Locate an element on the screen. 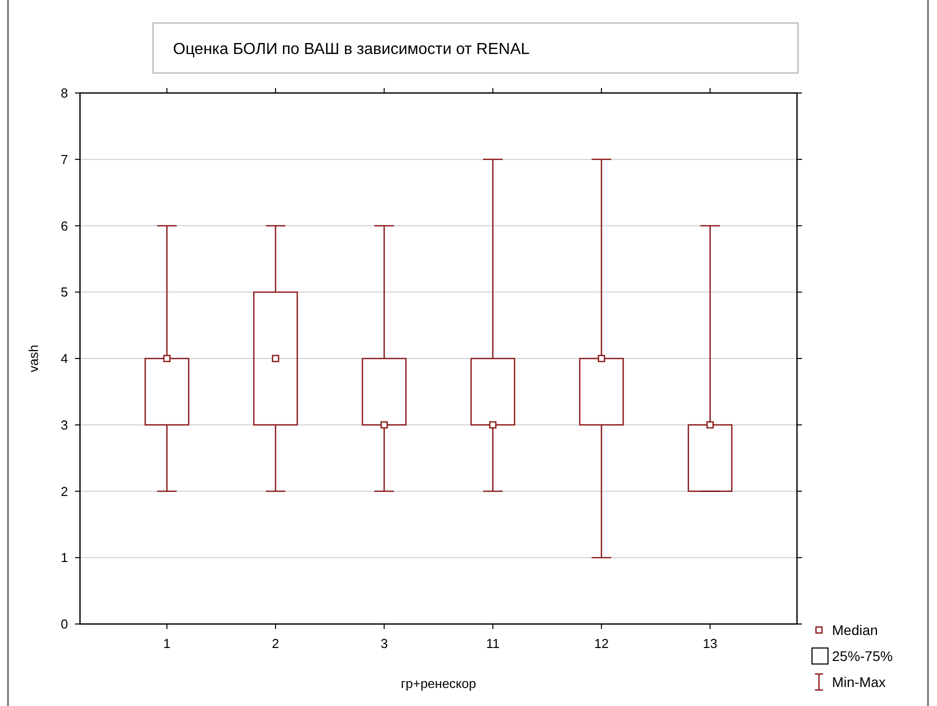 This screenshot has height=706, width=937. y-tick-label: 0 is located at coordinates (64, 624).